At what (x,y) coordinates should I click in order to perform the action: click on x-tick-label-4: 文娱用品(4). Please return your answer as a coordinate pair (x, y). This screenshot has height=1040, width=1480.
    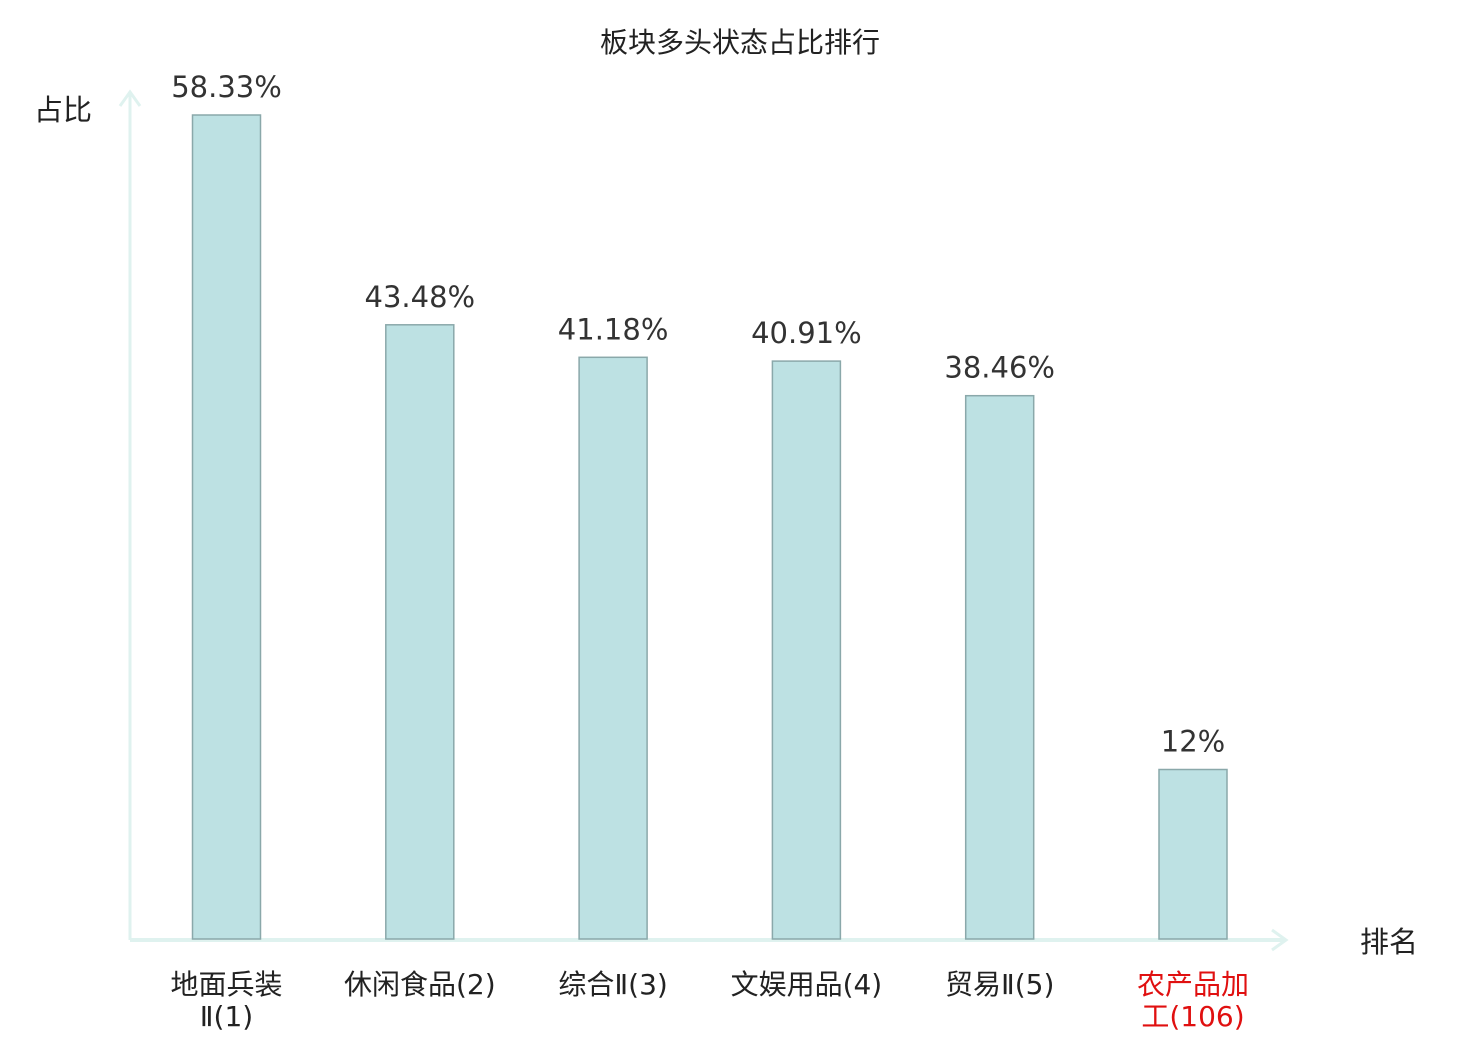
    Looking at the image, I should click on (807, 984).